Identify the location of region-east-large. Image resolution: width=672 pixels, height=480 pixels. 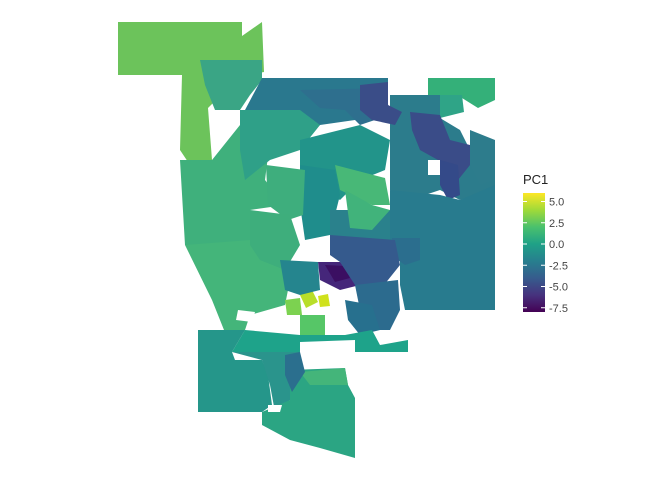
(442, 247).